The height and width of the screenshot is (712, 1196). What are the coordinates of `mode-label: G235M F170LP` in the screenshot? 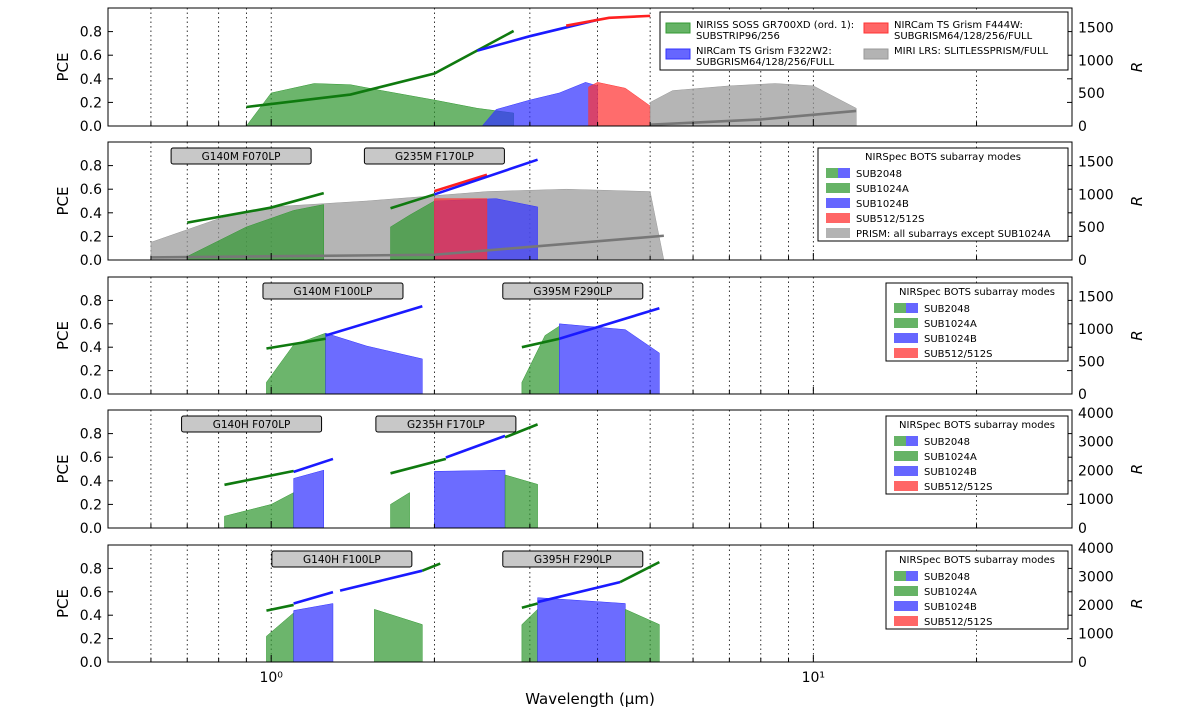 It's located at (434, 157).